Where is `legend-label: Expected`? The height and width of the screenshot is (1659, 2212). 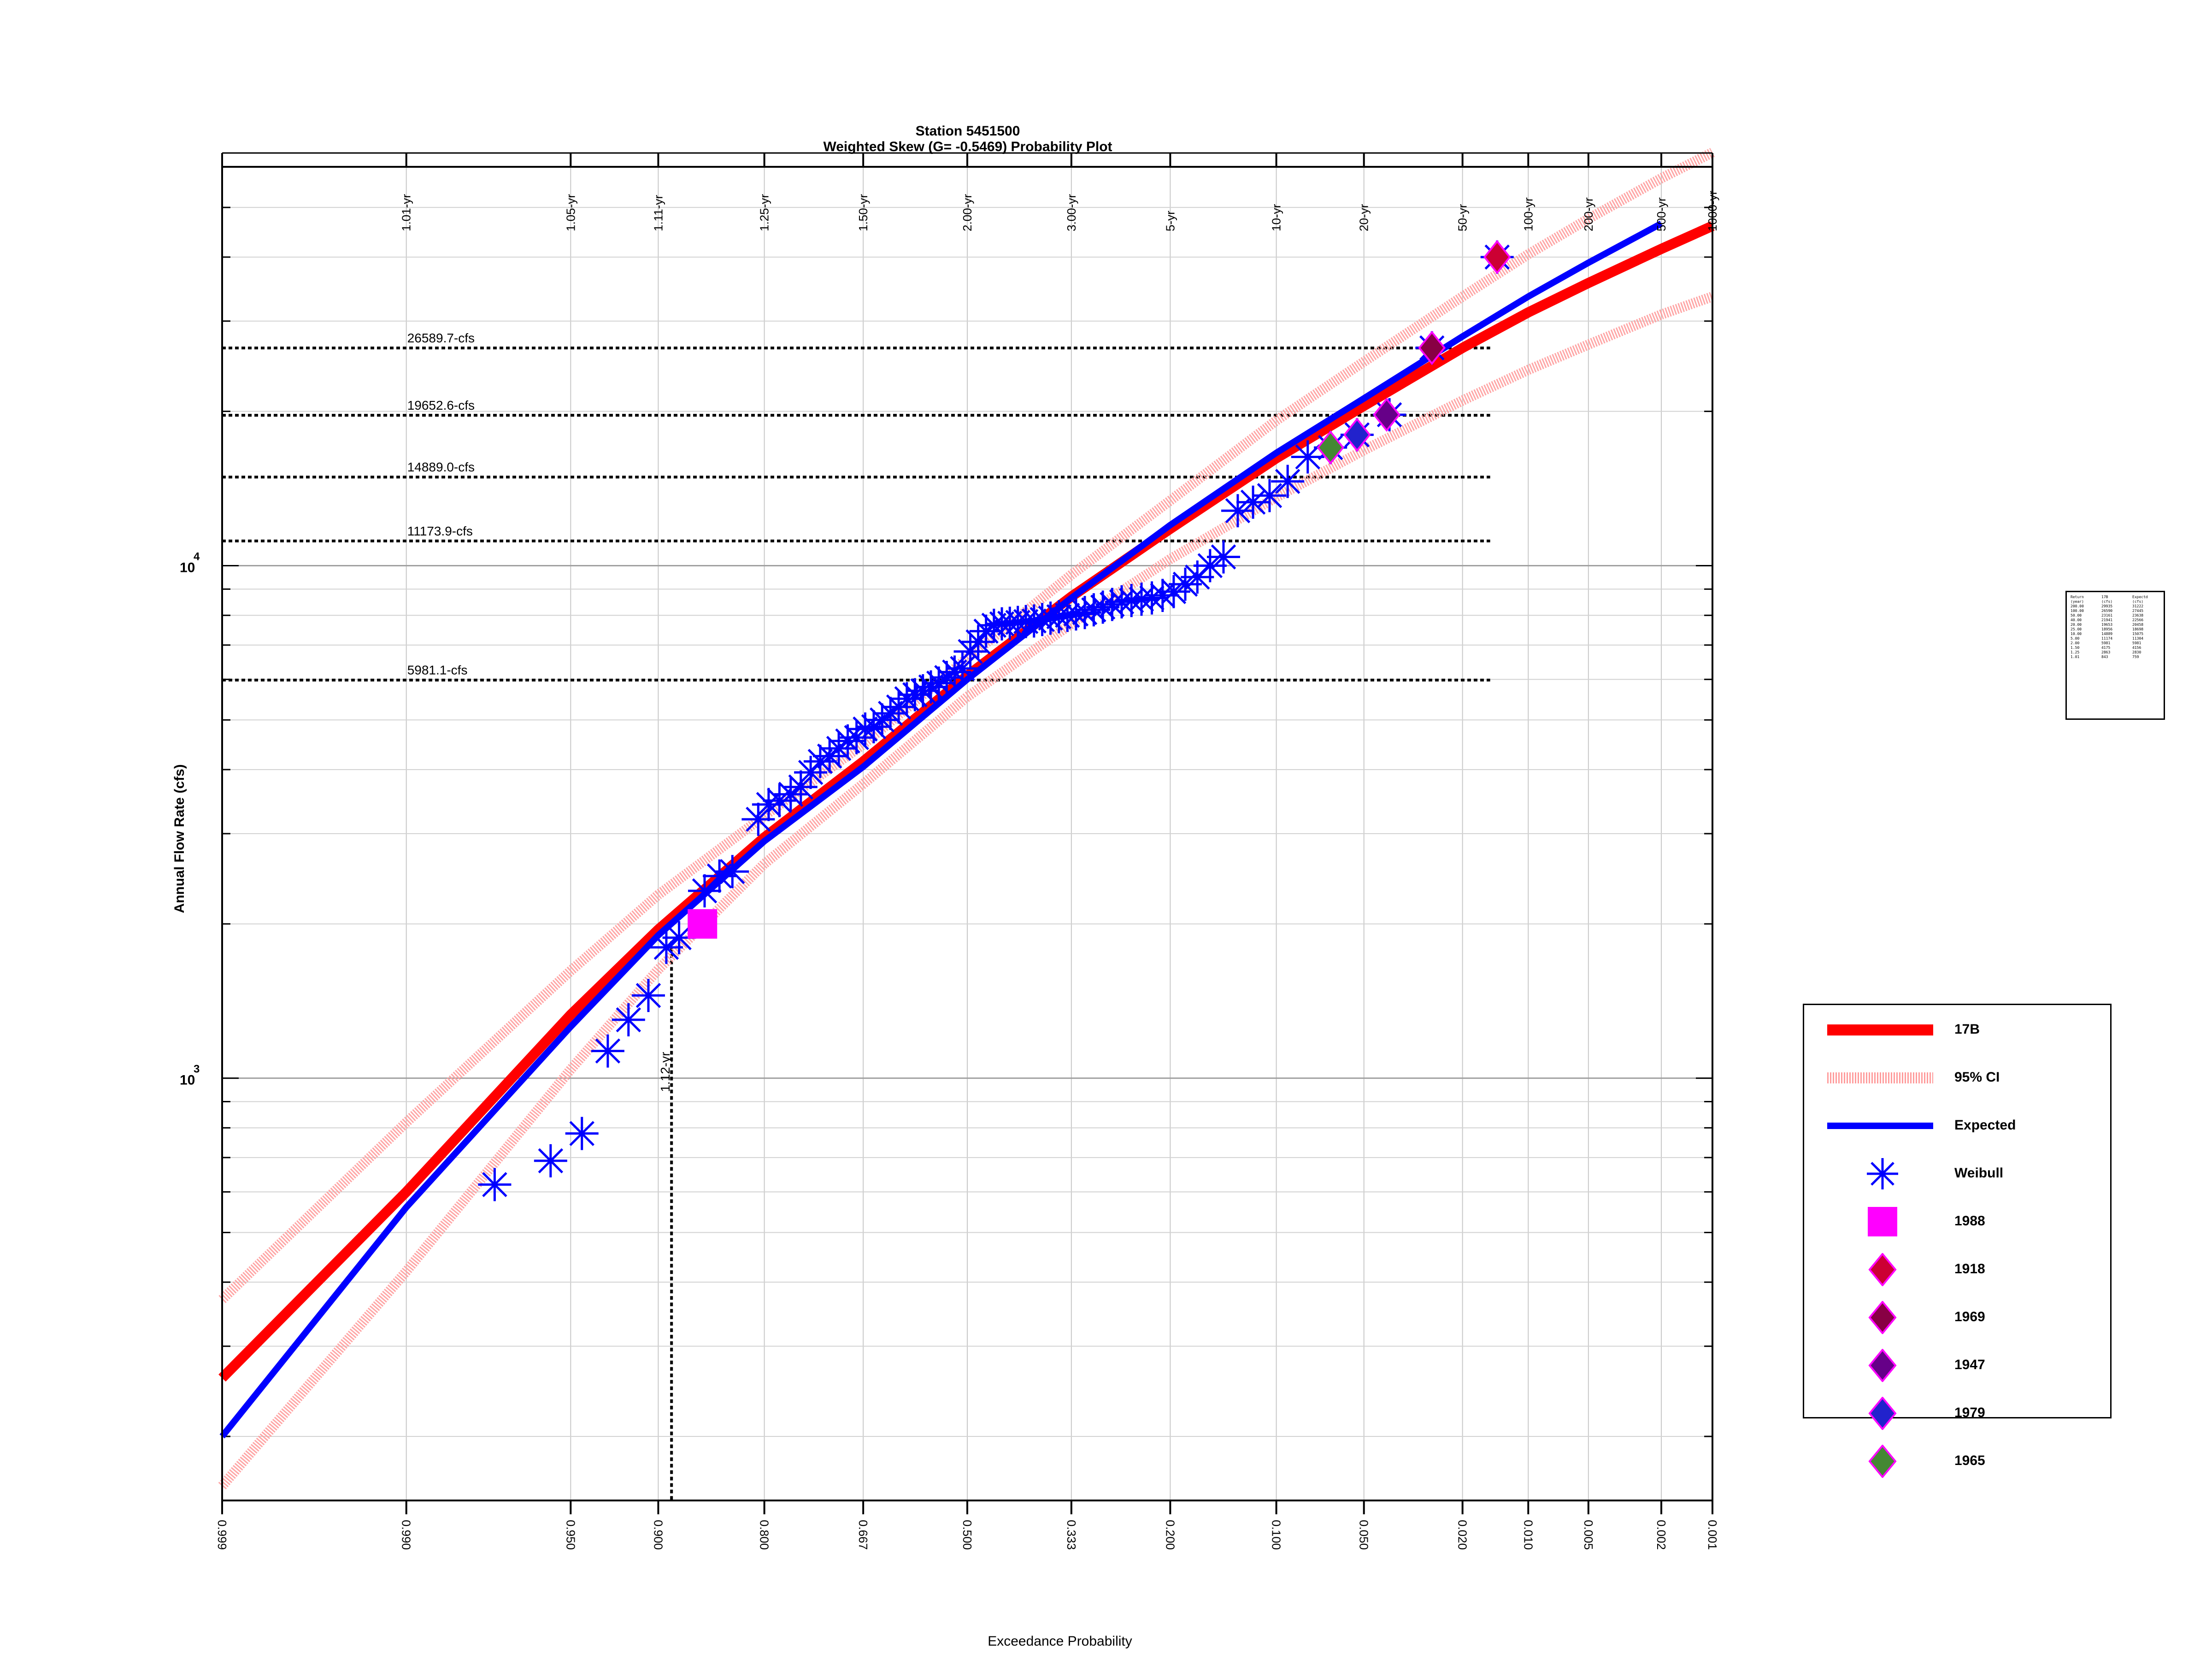 legend-label: Expected is located at coordinates (1985, 1125).